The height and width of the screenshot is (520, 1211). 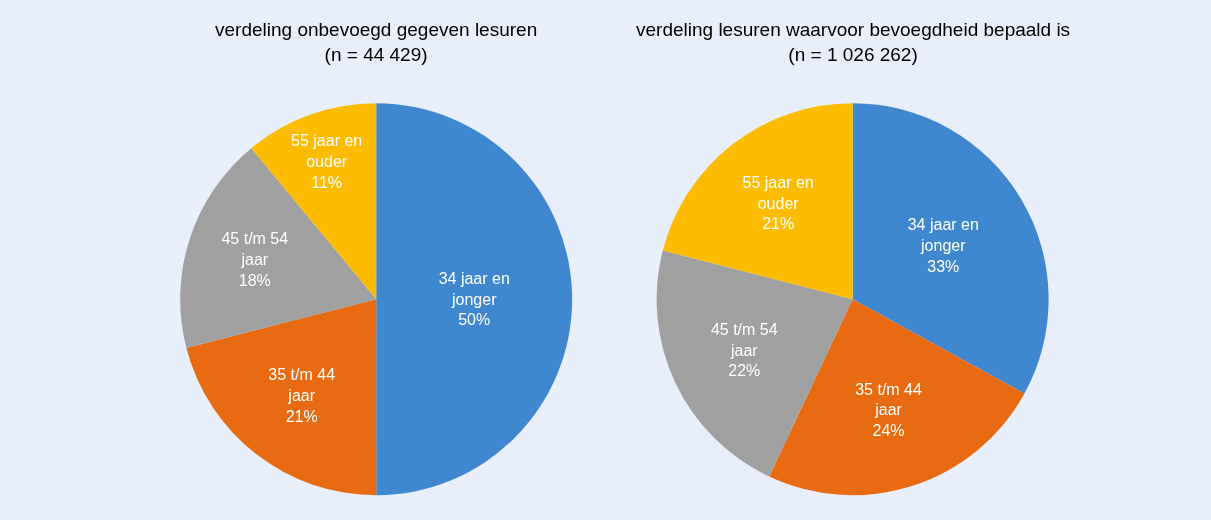 What do you see at coordinates (254, 281) in the screenshot?
I see `data-label: 18%` at bounding box center [254, 281].